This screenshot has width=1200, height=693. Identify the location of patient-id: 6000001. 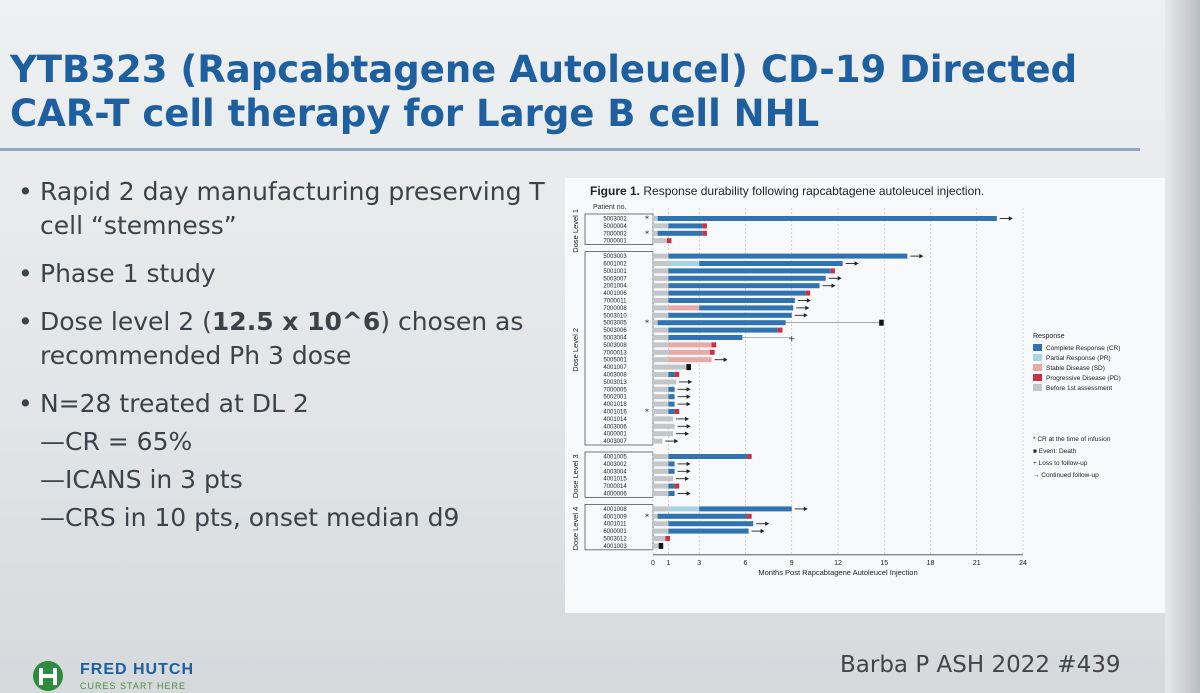
(615, 532).